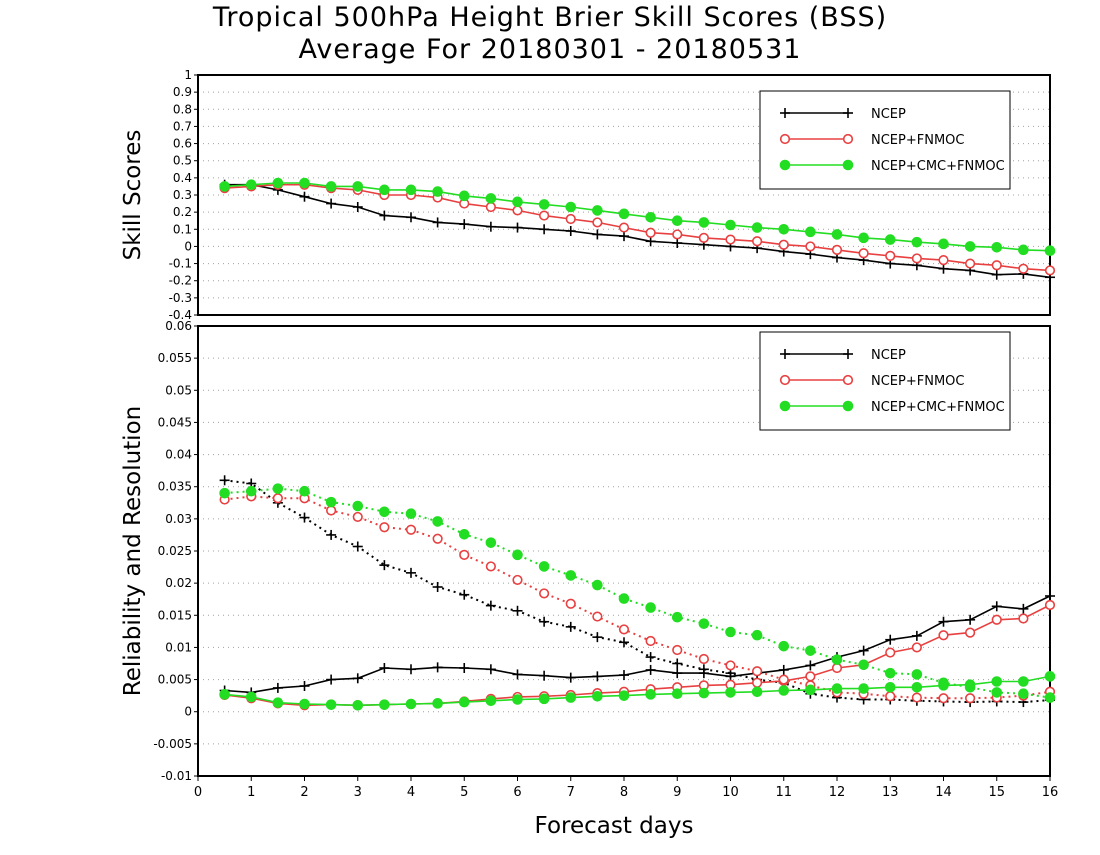 The height and width of the screenshot is (855, 1100). I want to click on y-tick-label: 0.045, so click(175, 422).